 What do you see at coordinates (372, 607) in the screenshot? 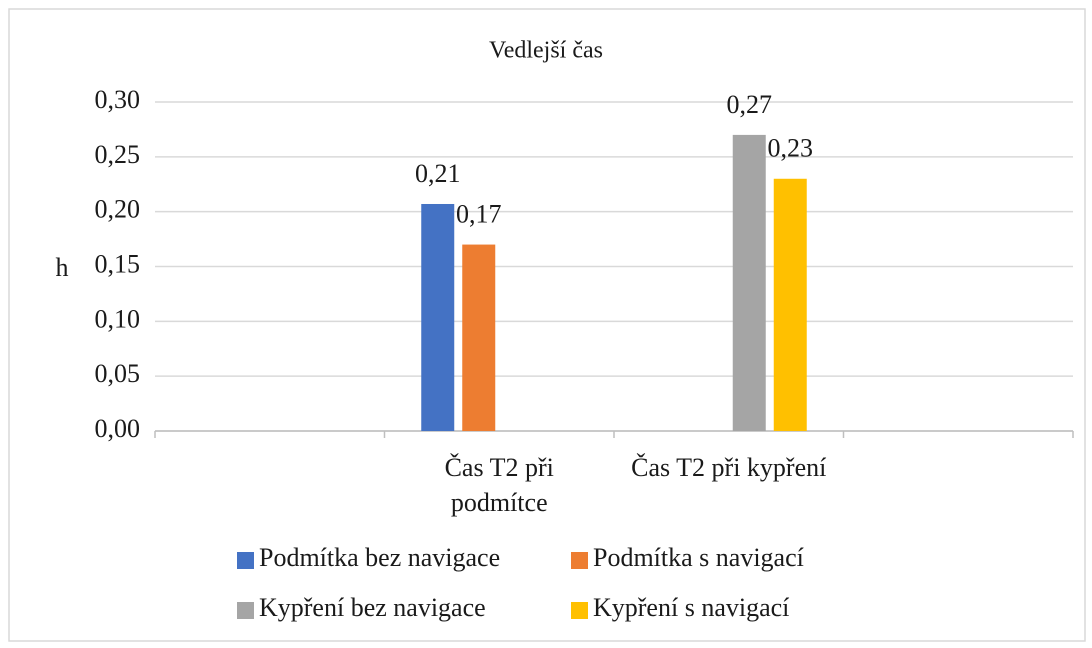
I see `legend-label: Kypření bez navigace` at bounding box center [372, 607].